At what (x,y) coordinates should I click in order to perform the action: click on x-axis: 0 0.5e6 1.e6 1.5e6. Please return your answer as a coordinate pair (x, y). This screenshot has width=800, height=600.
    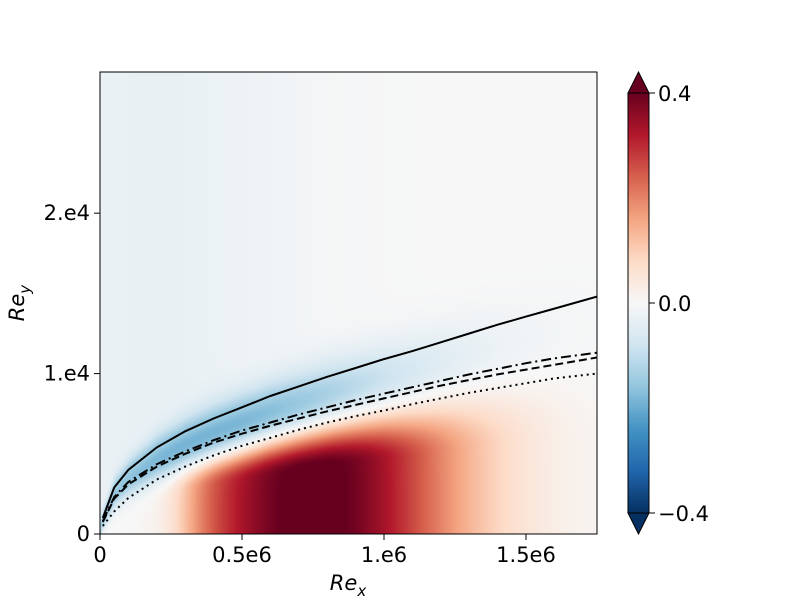
    Looking at the image, I should click on (324, 550).